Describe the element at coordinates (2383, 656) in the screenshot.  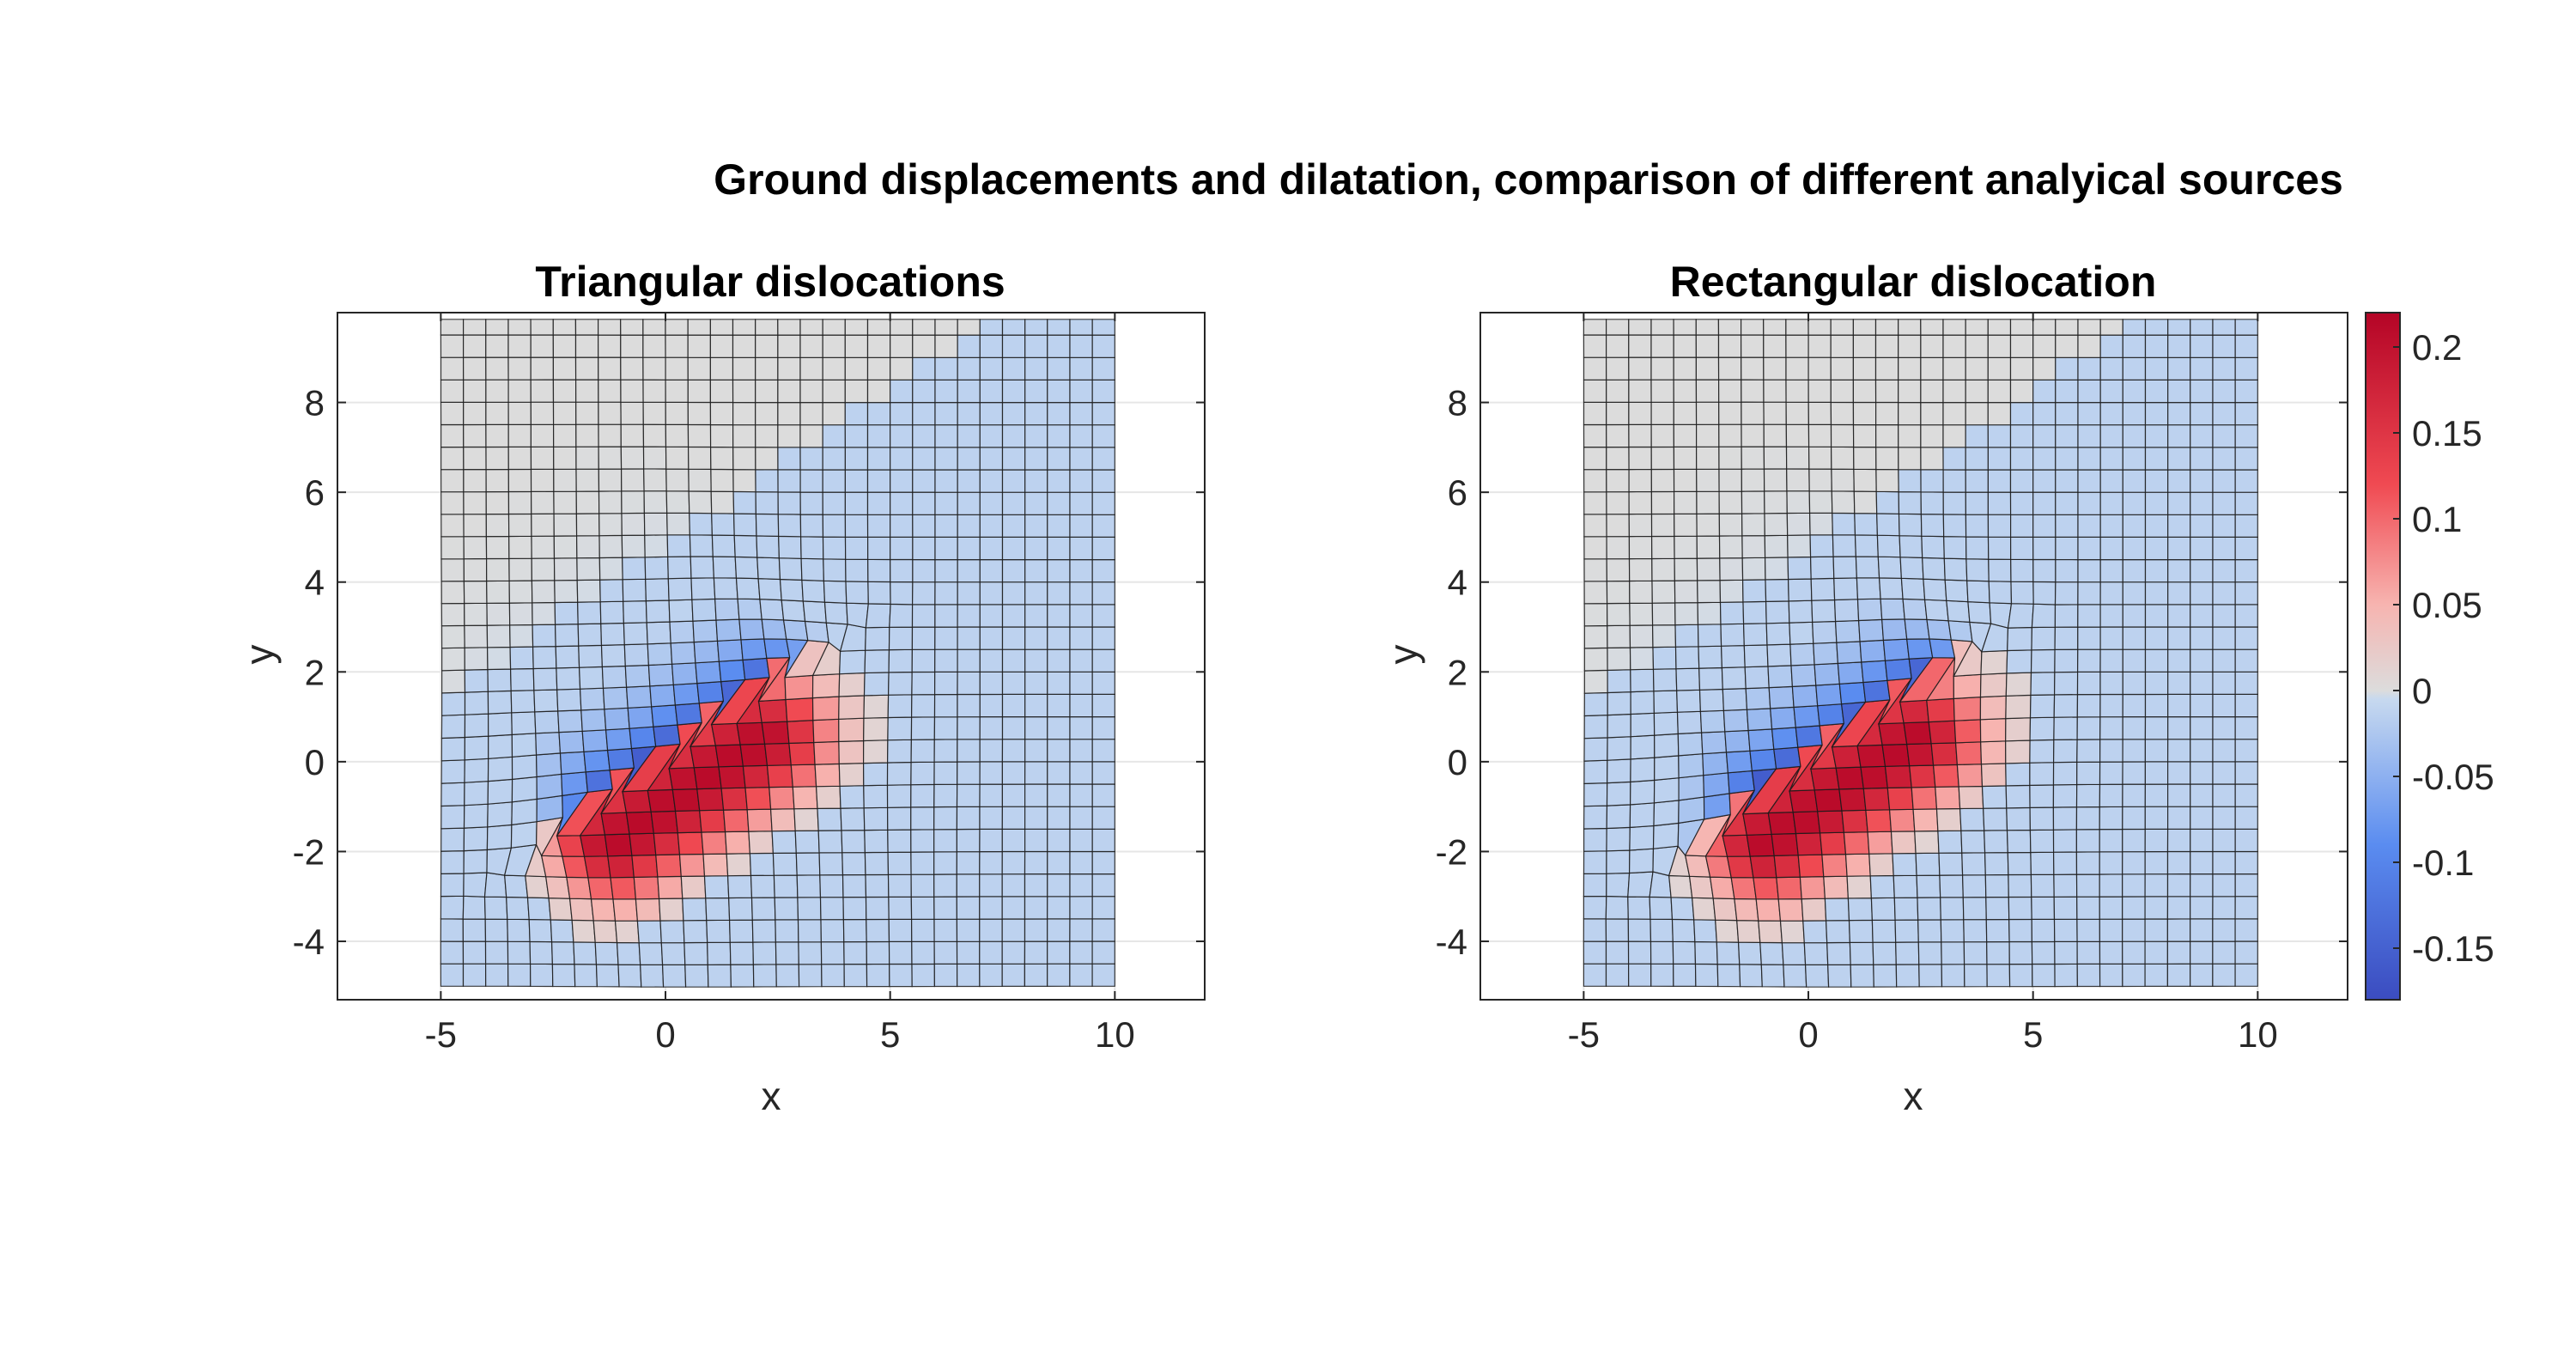
I see `colorbar-box` at that location.